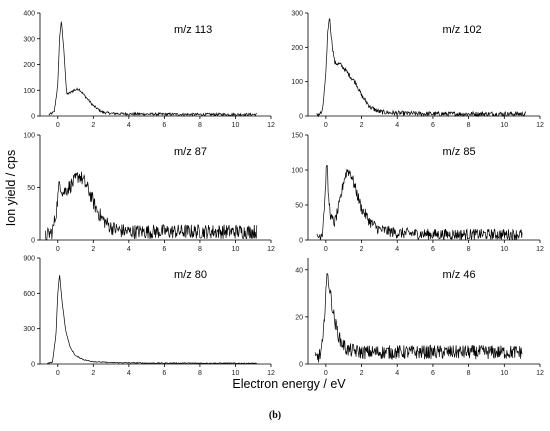 Image resolution: width=550 pixels, height=431 pixels. Describe the element at coordinates (29, 259) in the screenshot. I see `y-tick-label: 900` at that location.